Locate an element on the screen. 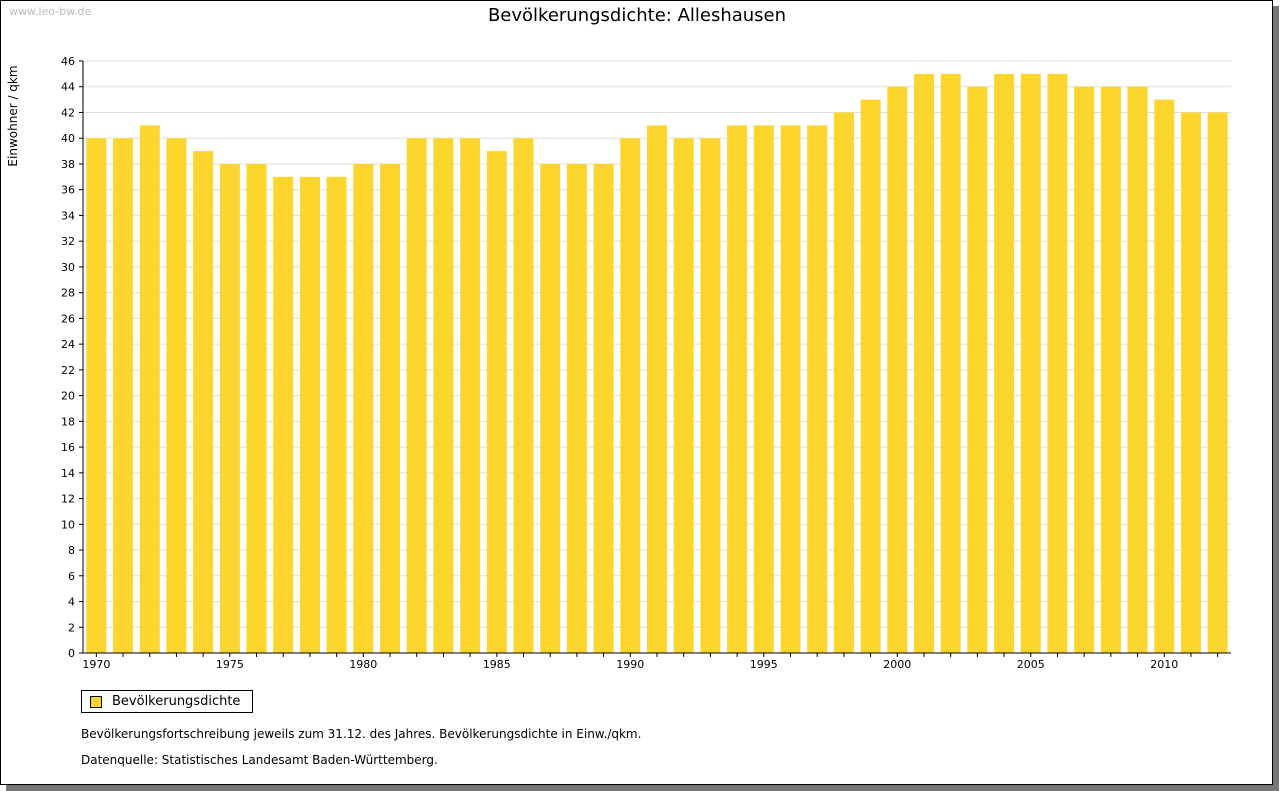 This screenshot has height=791, width=1280. y-tick-label: 4 is located at coordinates (71, 602).